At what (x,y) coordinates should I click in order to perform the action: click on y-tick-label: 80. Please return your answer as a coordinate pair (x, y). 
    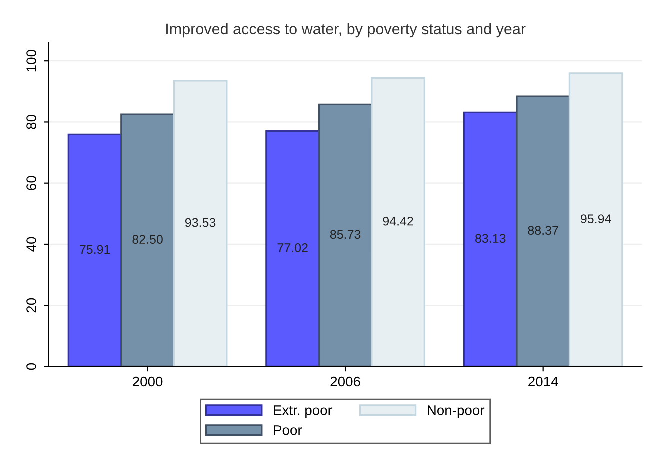
    Looking at the image, I should click on (31, 122).